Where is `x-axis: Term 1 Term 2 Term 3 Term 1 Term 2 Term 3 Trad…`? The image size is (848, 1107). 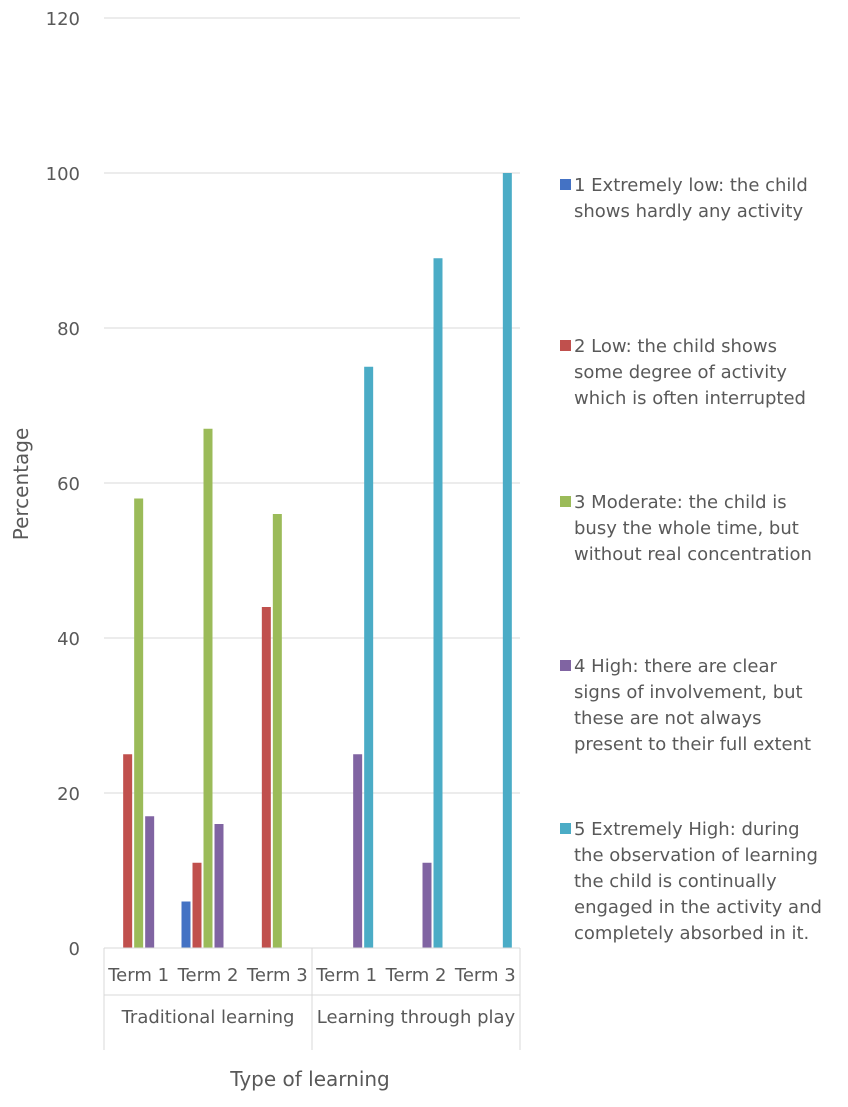
x-axis: Term 1 Term 2 Term 3 Term 1 Term 2 Term 3 Trad… is located at coordinates (312, 998).